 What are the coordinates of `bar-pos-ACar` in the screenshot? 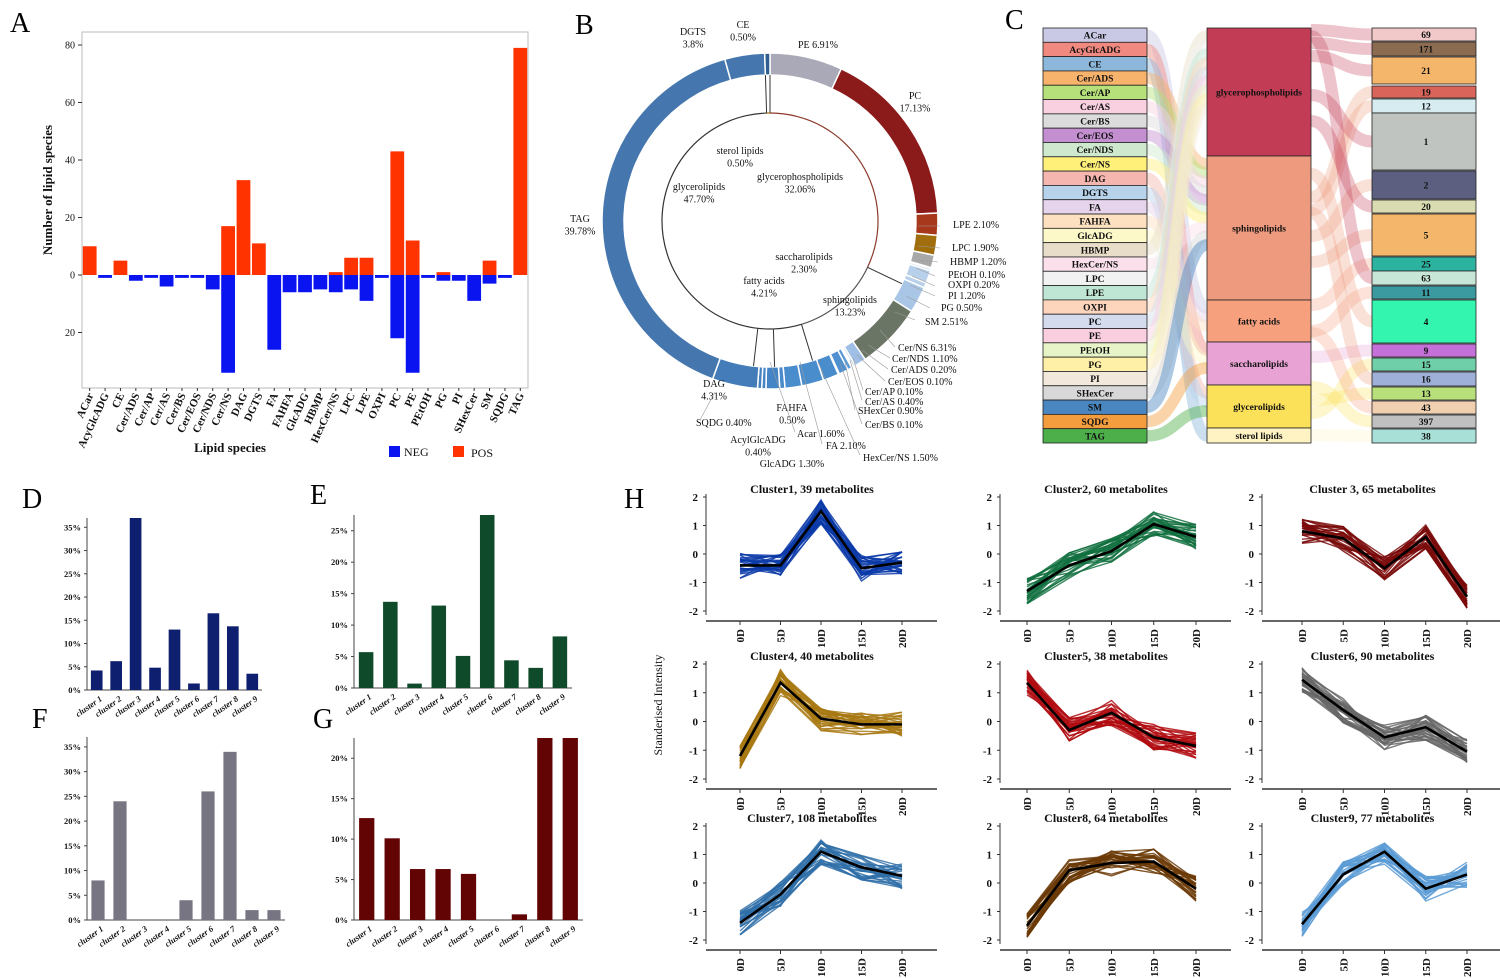 It's located at (89, 260).